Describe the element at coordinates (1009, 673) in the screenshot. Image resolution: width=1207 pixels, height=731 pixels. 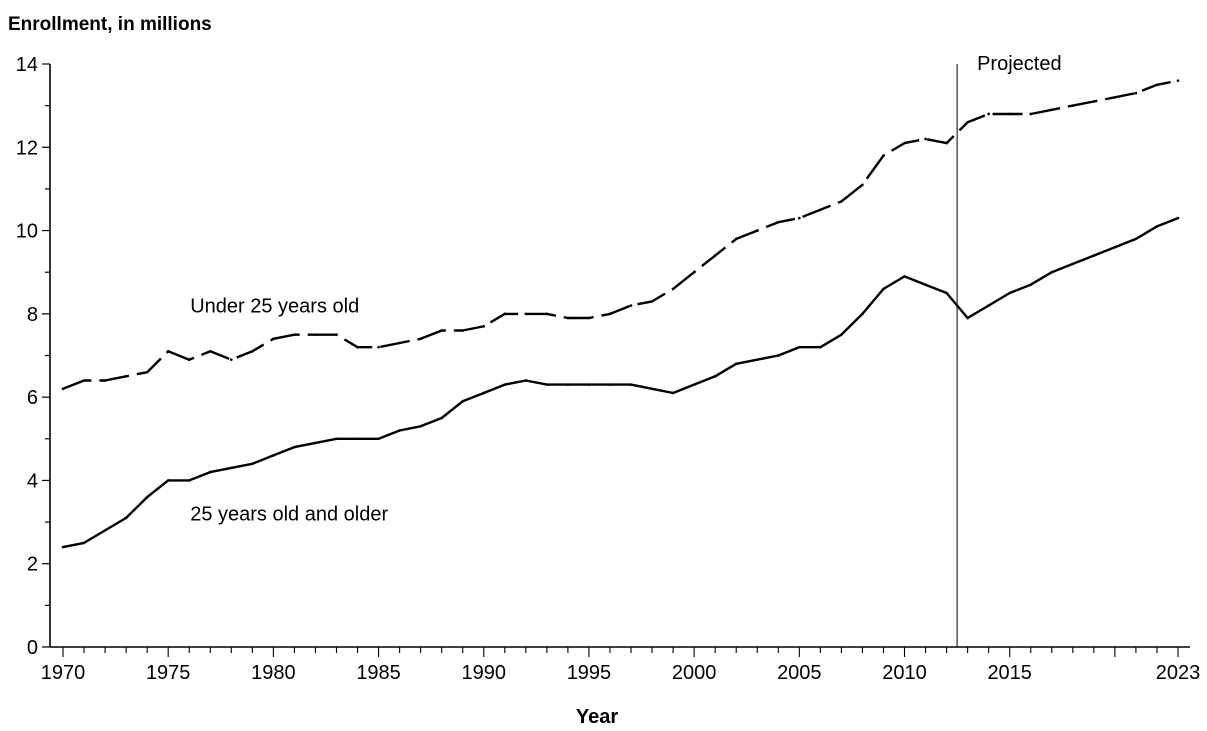
I see `x-tick-label: 2015` at that location.